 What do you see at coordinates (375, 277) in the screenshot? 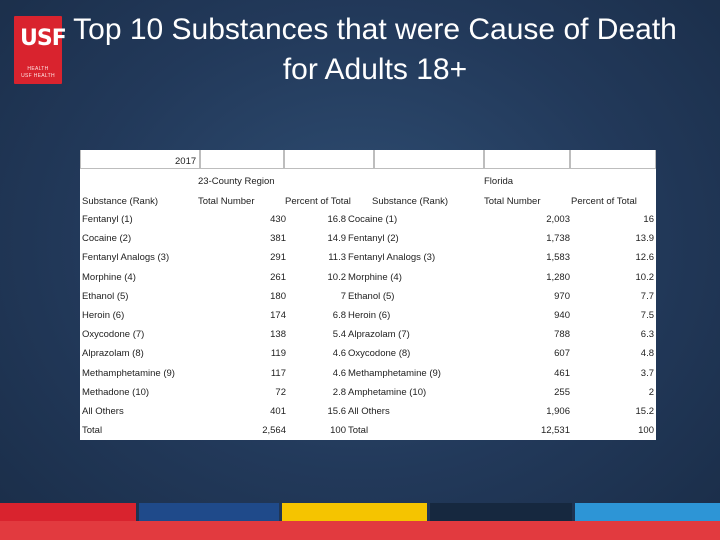
I see `cell-right-substance: Morphine (4)` at bounding box center [375, 277].